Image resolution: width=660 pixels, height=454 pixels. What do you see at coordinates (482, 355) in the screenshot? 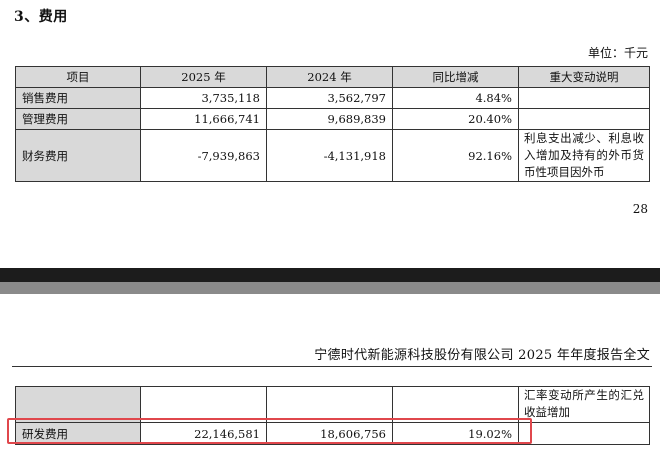
I see `report-header: 宁德时代新能源科技股份有限公司 2025 年年度报告全文` at bounding box center [482, 355].